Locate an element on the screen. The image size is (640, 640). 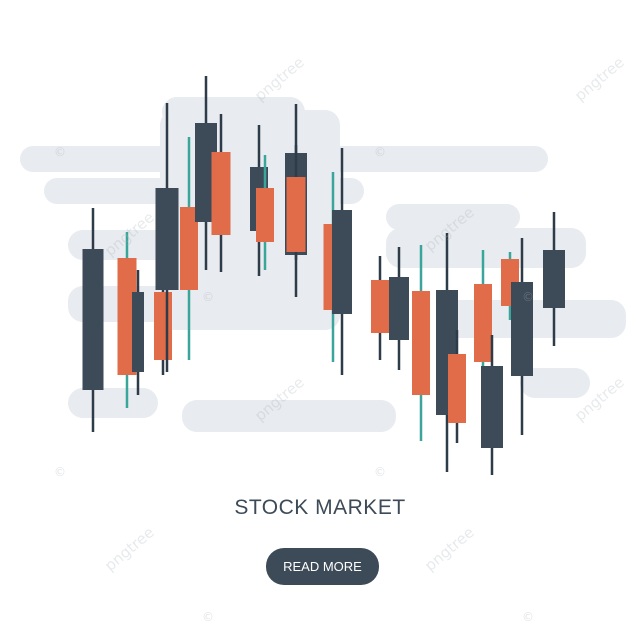
page-title: STOCK MARKET is located at coordinates (320, 507).